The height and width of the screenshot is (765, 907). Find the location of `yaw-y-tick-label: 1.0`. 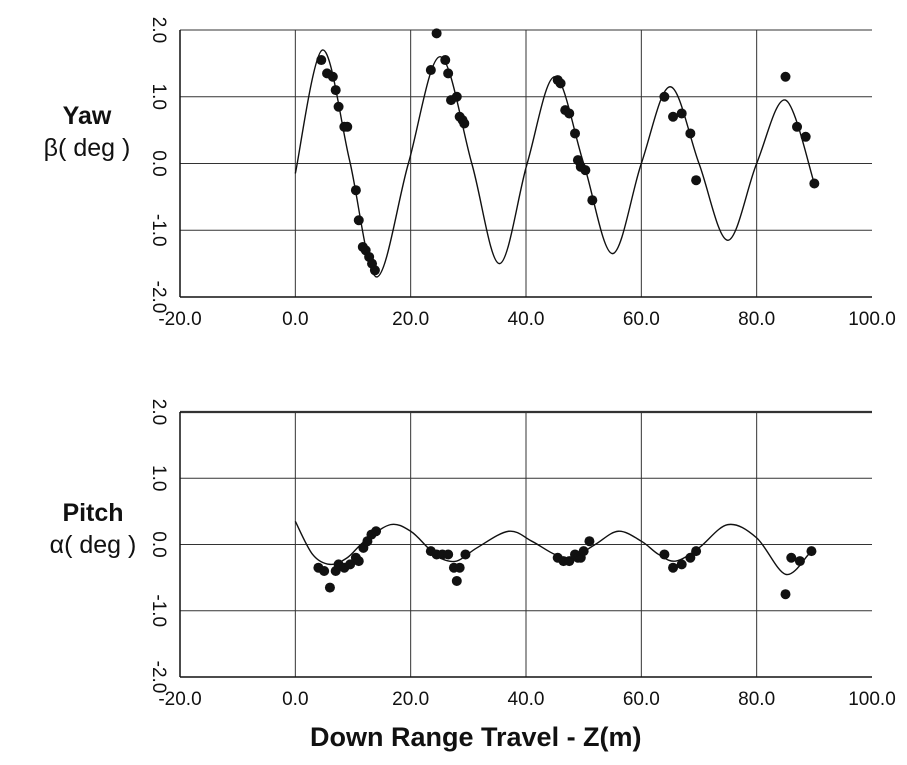

yaw-y-tick-label: 1.0 is located at coordinates (158, 97).